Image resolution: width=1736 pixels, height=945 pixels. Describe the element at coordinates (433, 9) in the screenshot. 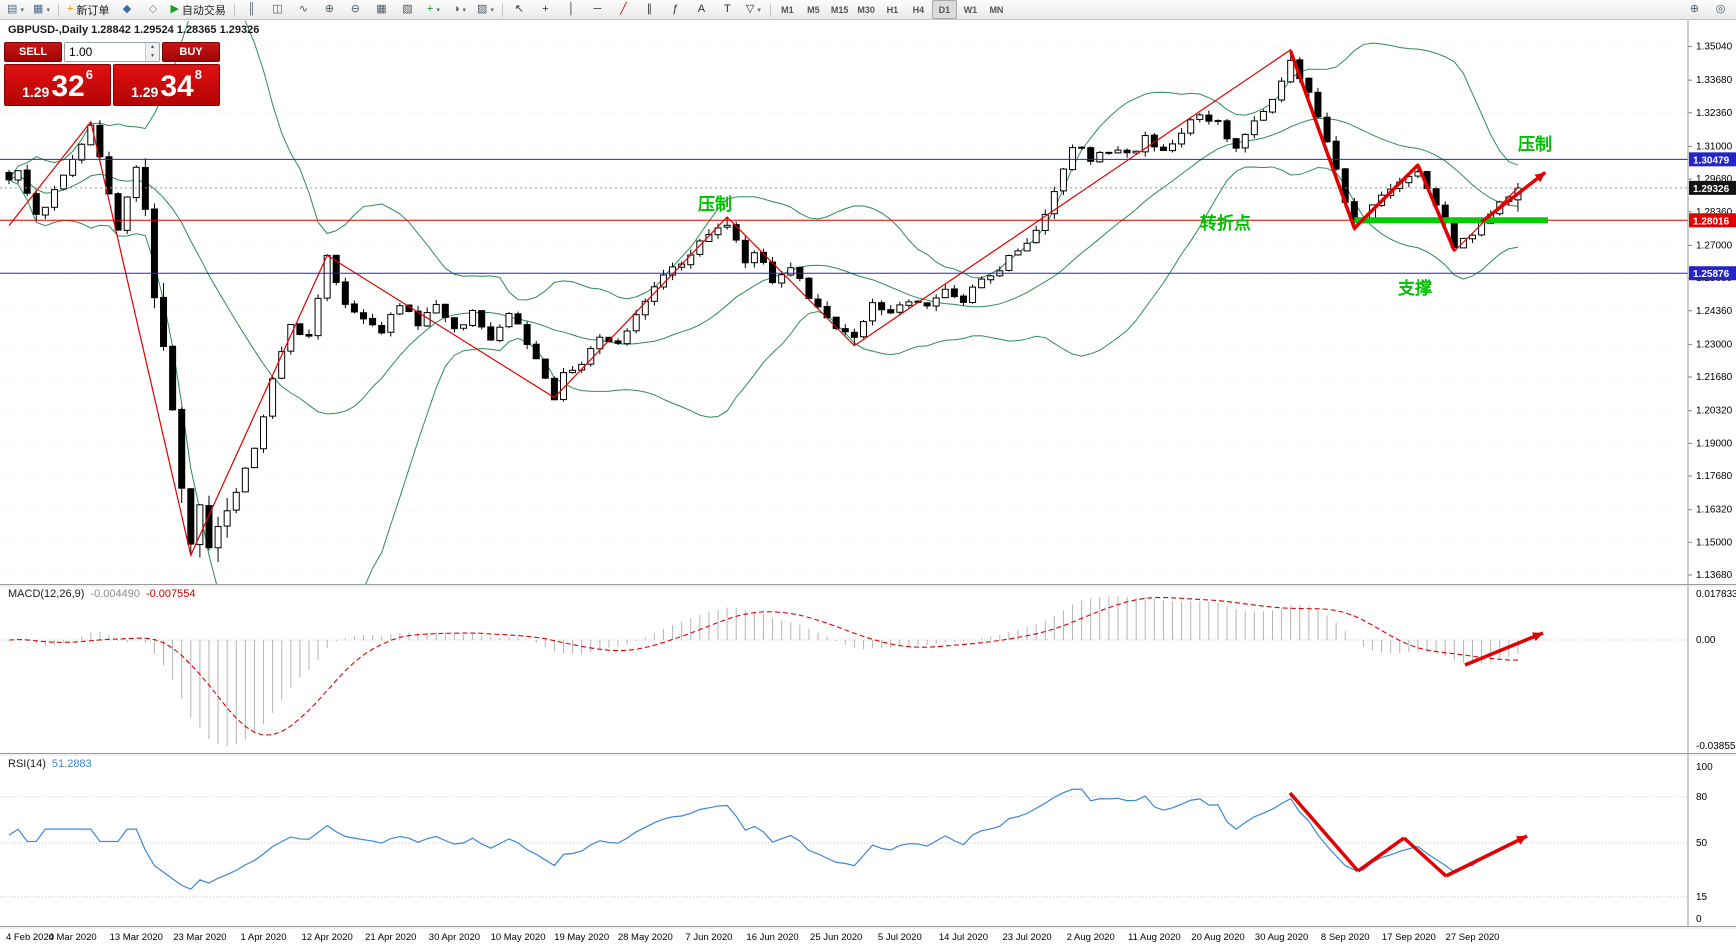

I see `indicators-button: + ▾` at that location.